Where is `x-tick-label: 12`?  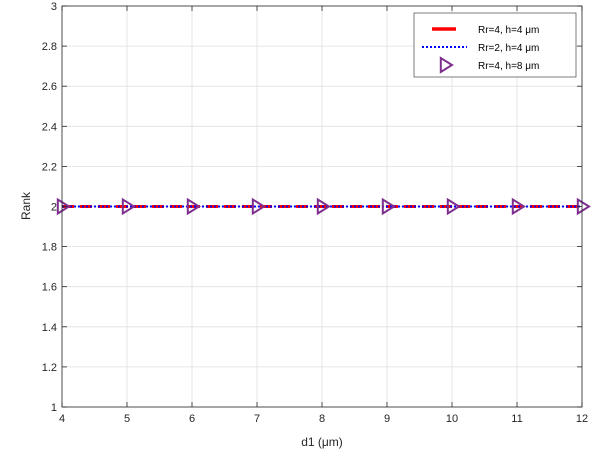
x-tick-label: 12 is located at coordinates (582, 419).